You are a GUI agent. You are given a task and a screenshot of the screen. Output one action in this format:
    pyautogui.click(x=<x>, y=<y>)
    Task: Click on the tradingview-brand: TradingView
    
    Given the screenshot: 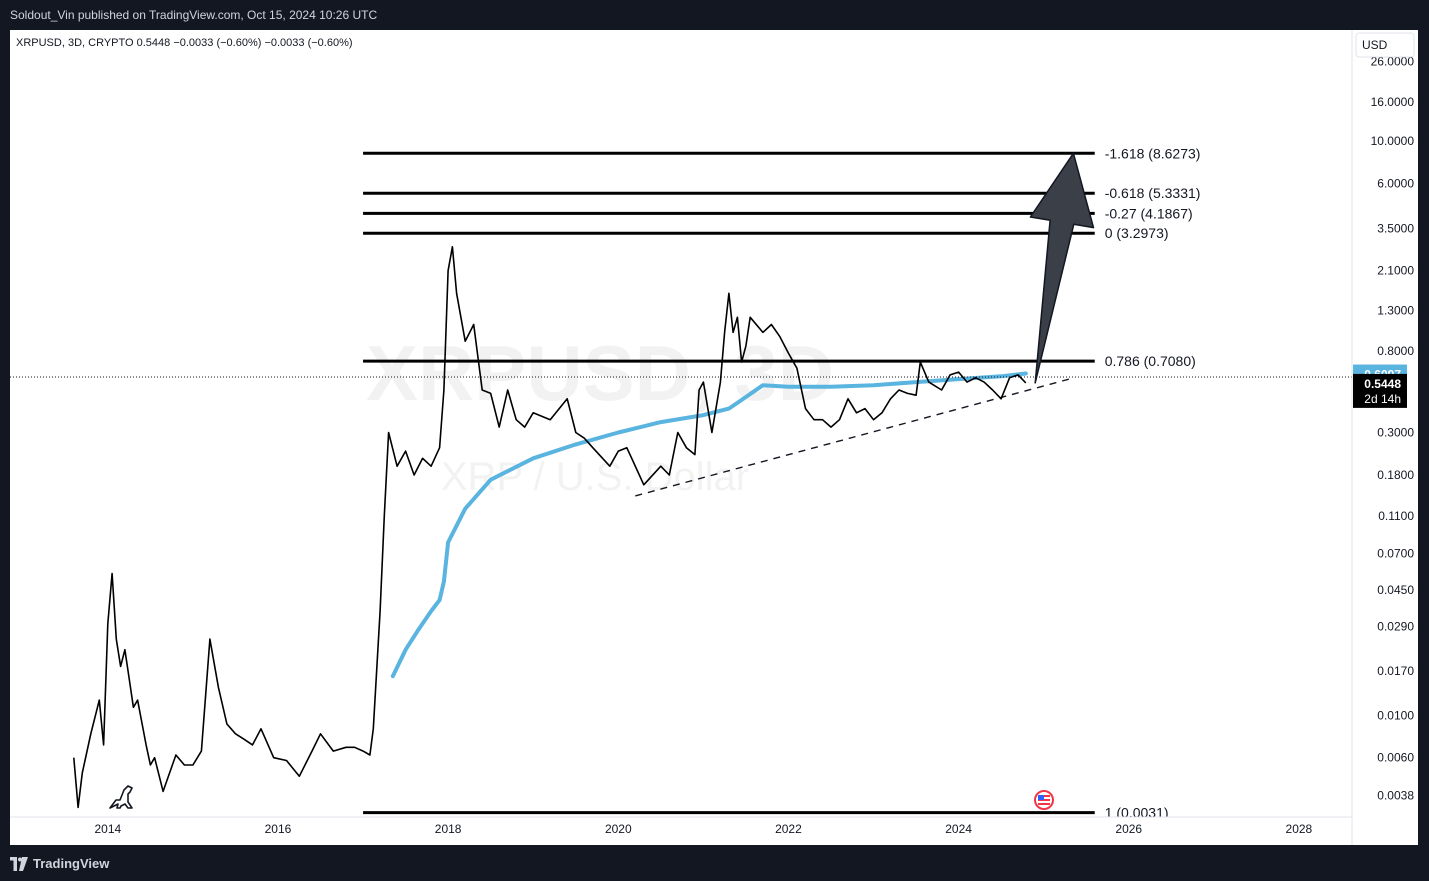 What is the action you would take?
    pyautogui.click(x=71, y=863)
    